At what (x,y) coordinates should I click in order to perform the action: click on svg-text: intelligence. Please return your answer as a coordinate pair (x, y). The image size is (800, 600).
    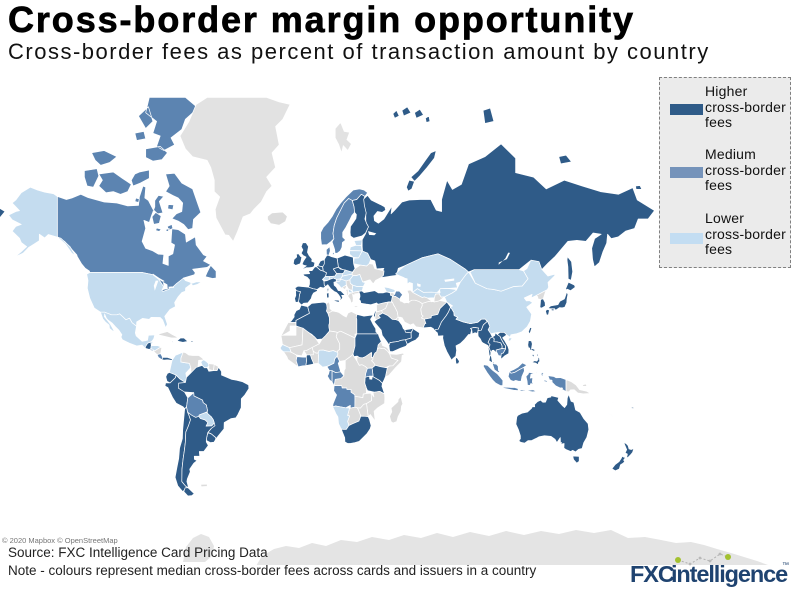
    Looking at the image, I should click on (729, 574).